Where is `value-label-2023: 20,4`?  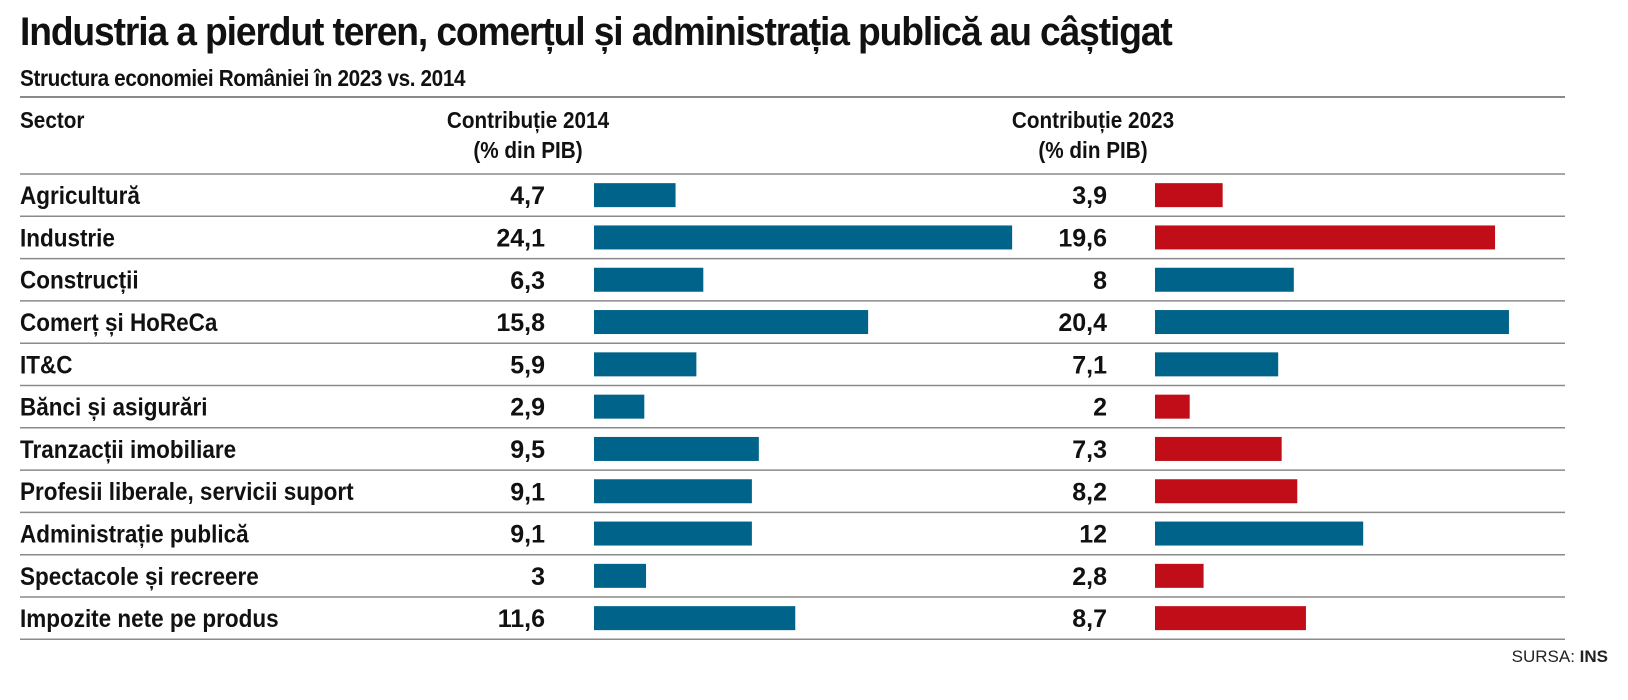
value-label-2023: 20,4 is located at coordinates (1082, 323).